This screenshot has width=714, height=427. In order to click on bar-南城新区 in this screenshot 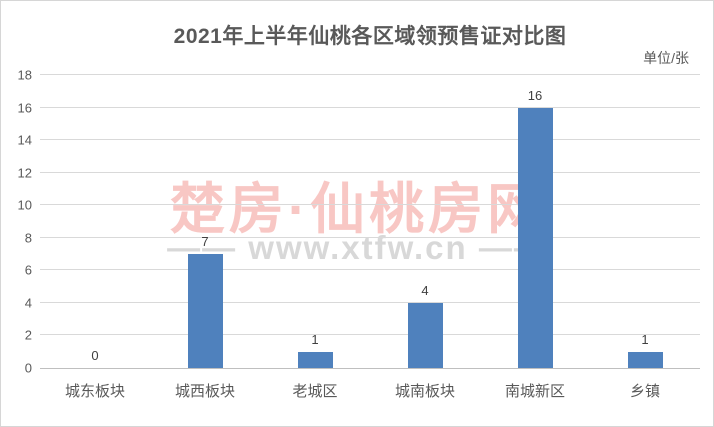, I will do `click(535, 237)`.